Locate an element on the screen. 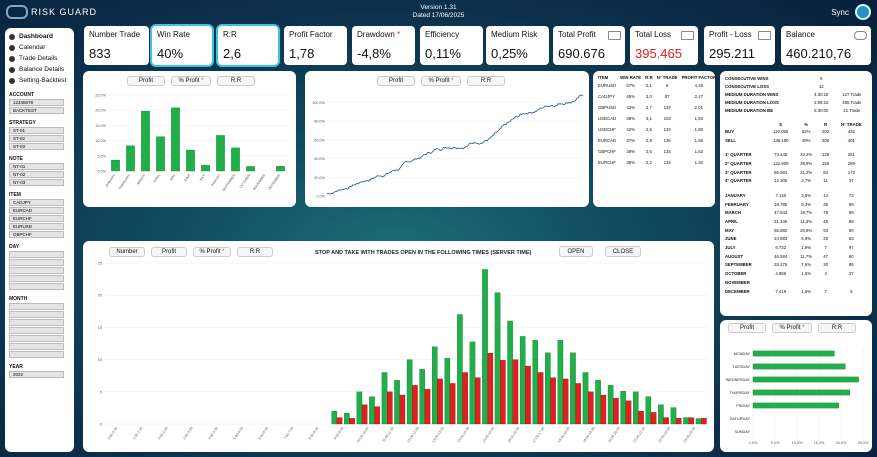  filter-note-option: NT-02 is located at coordinates (36, 174).